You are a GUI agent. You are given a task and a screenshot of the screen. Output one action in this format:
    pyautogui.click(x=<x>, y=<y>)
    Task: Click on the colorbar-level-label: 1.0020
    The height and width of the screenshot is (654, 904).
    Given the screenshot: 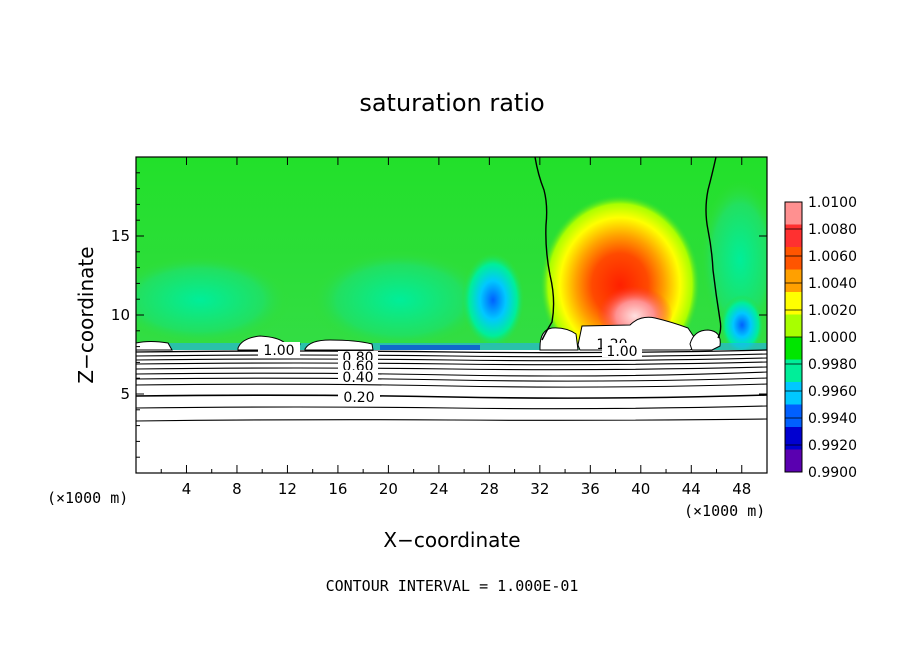 What is the action you would take?
    pyautogui.click(x=832, y=311)
    